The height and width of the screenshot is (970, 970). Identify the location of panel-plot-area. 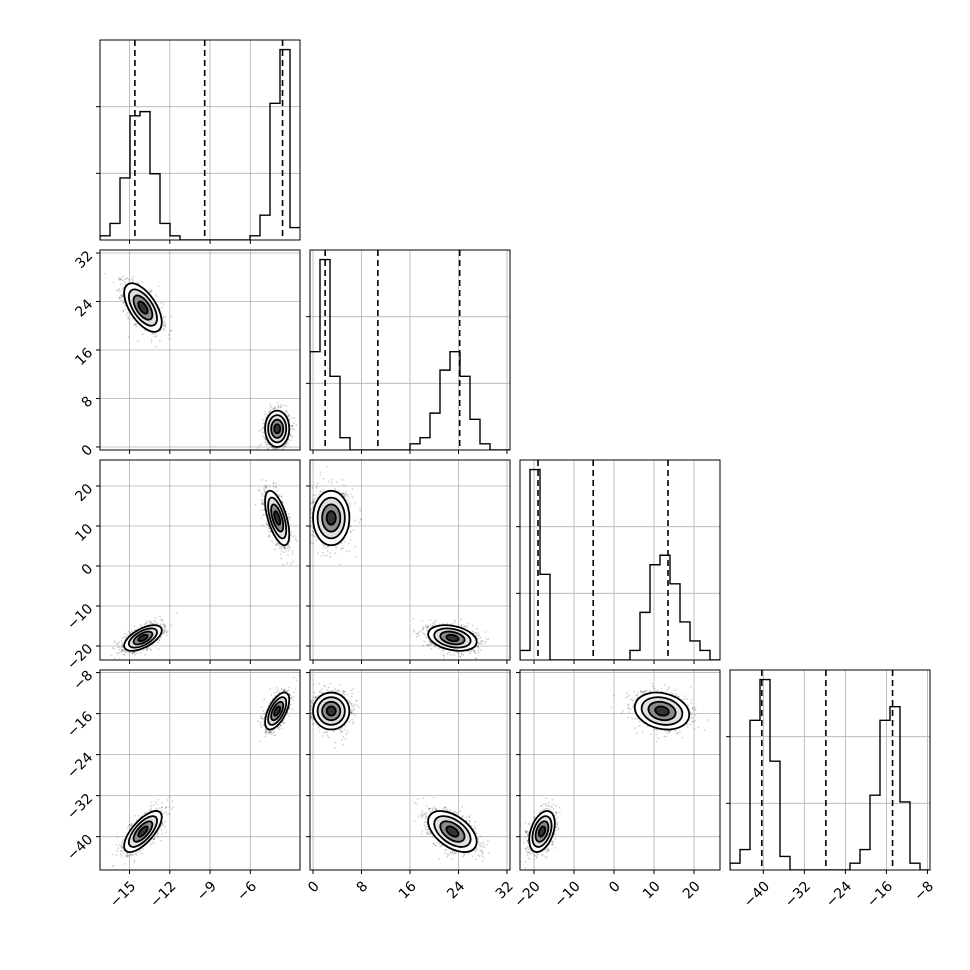
(200, 353).